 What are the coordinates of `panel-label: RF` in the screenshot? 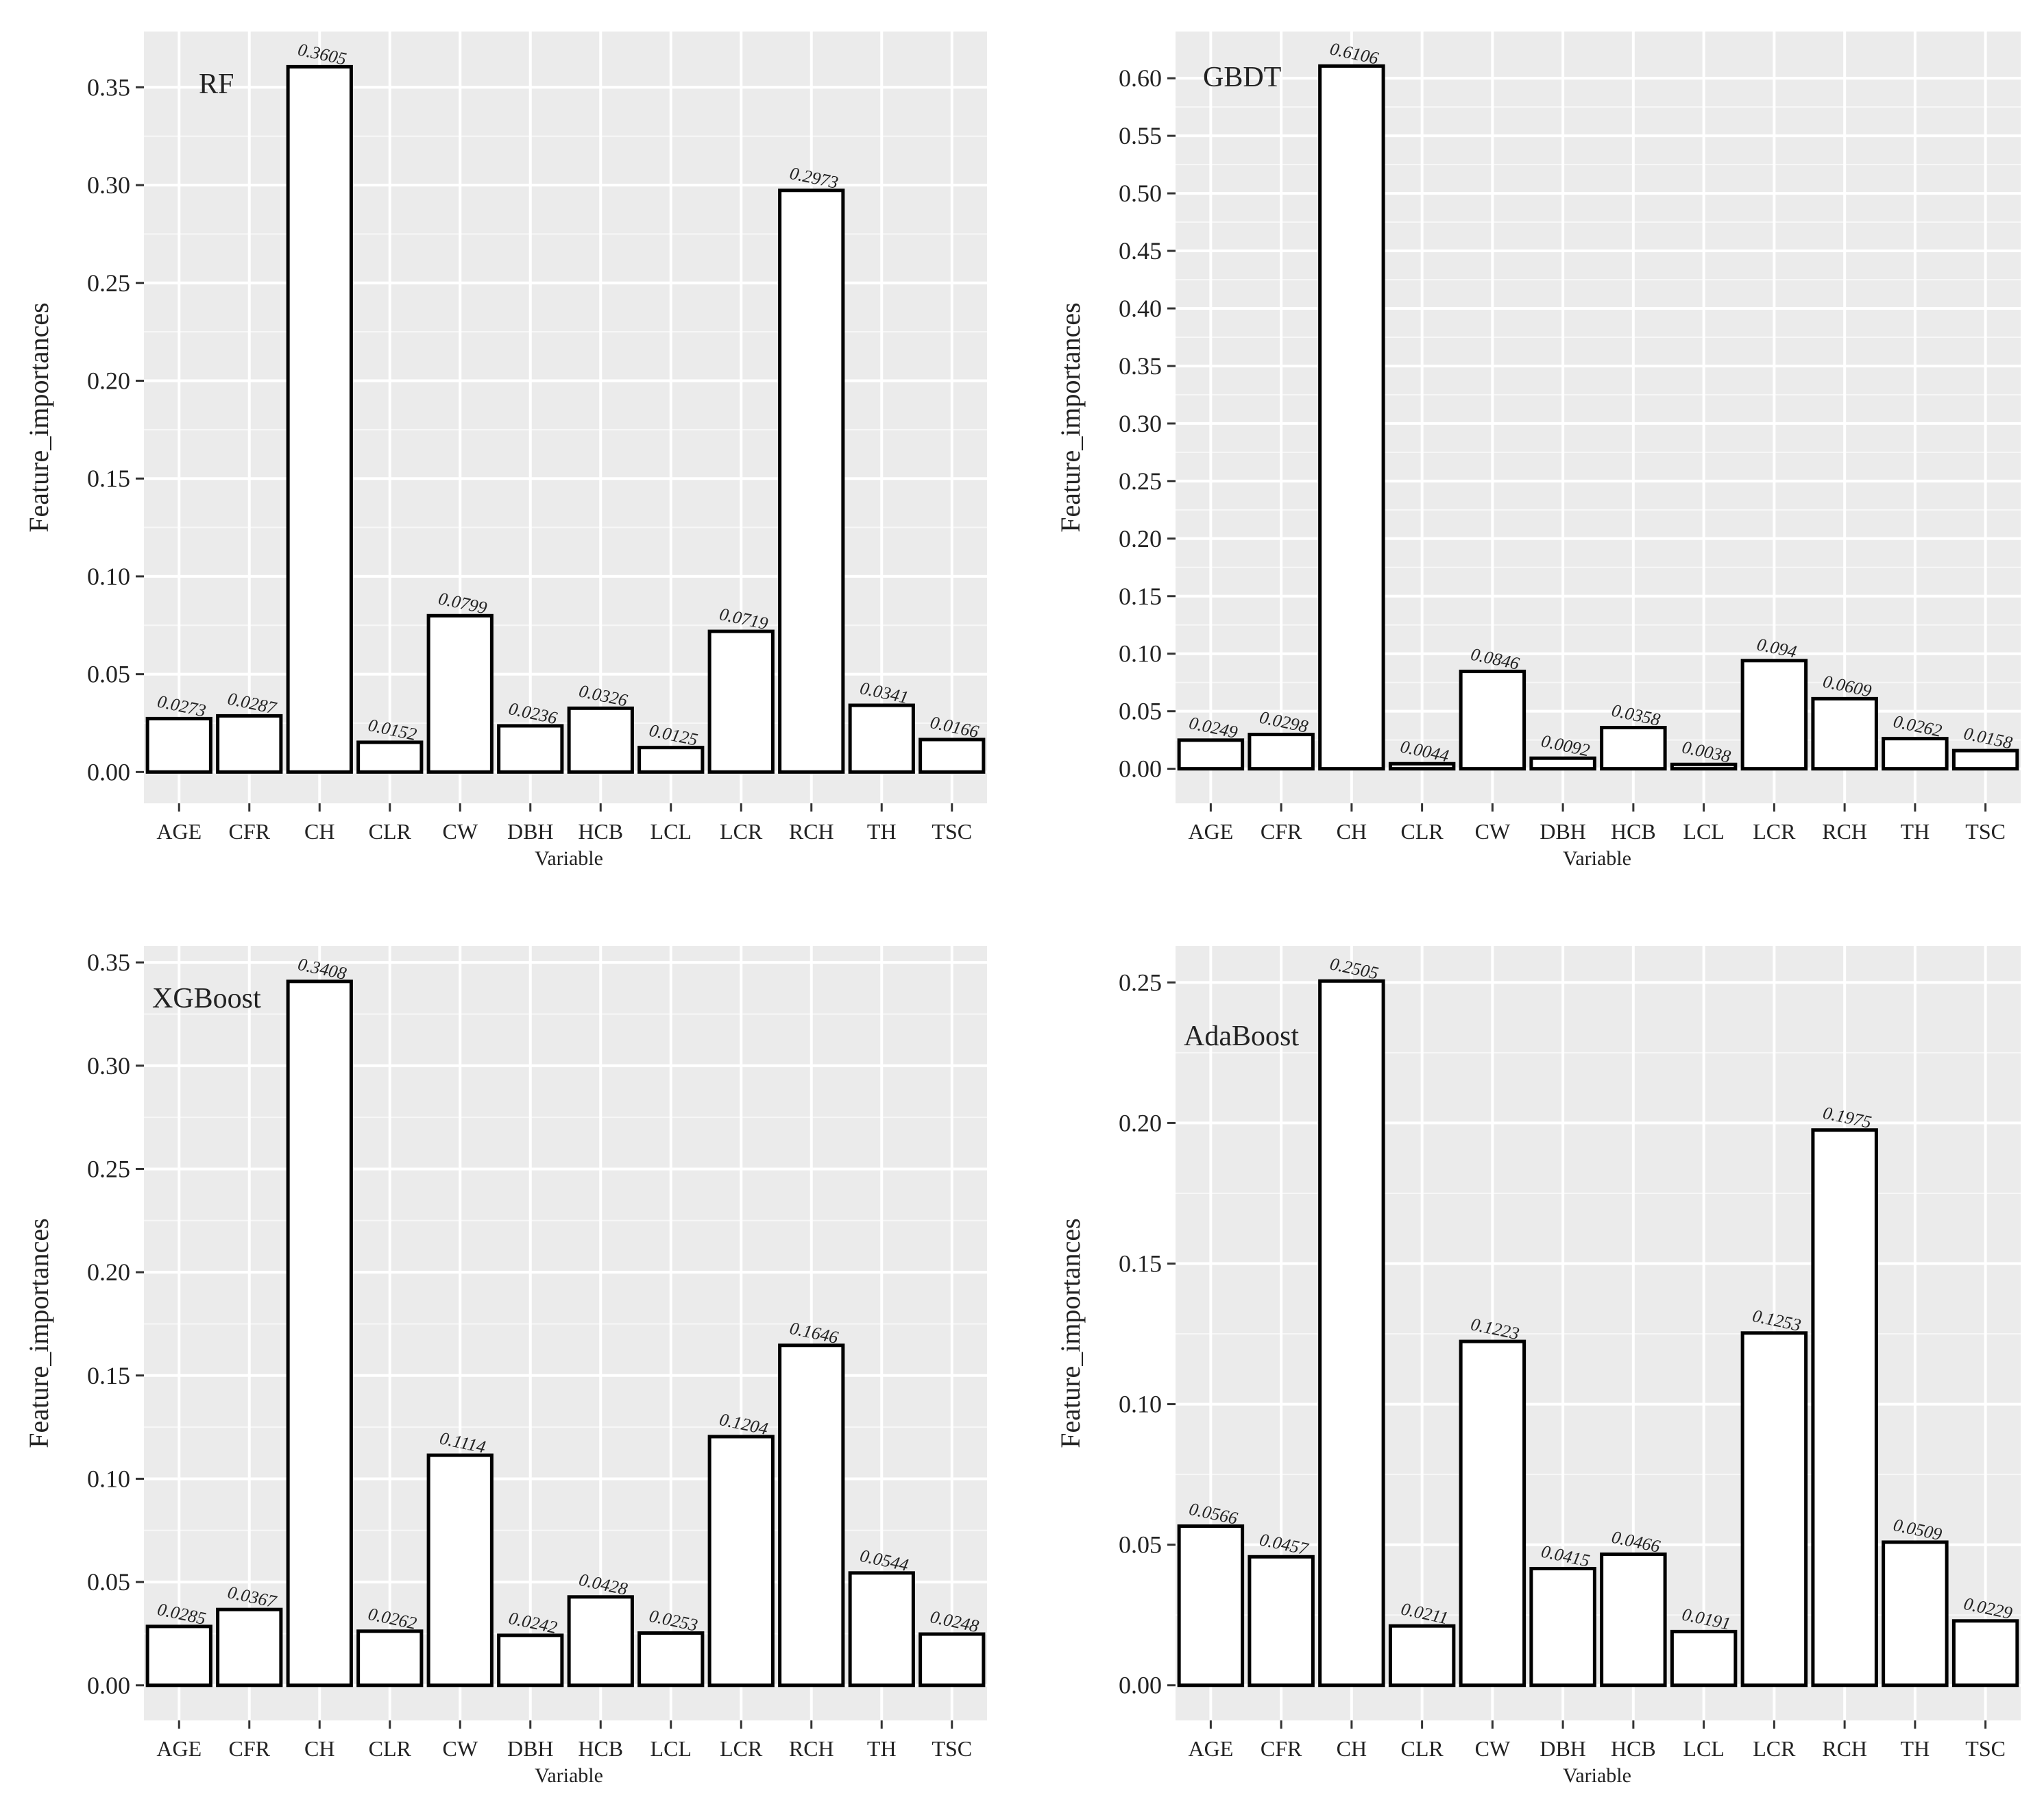 It's located at (217, 84).